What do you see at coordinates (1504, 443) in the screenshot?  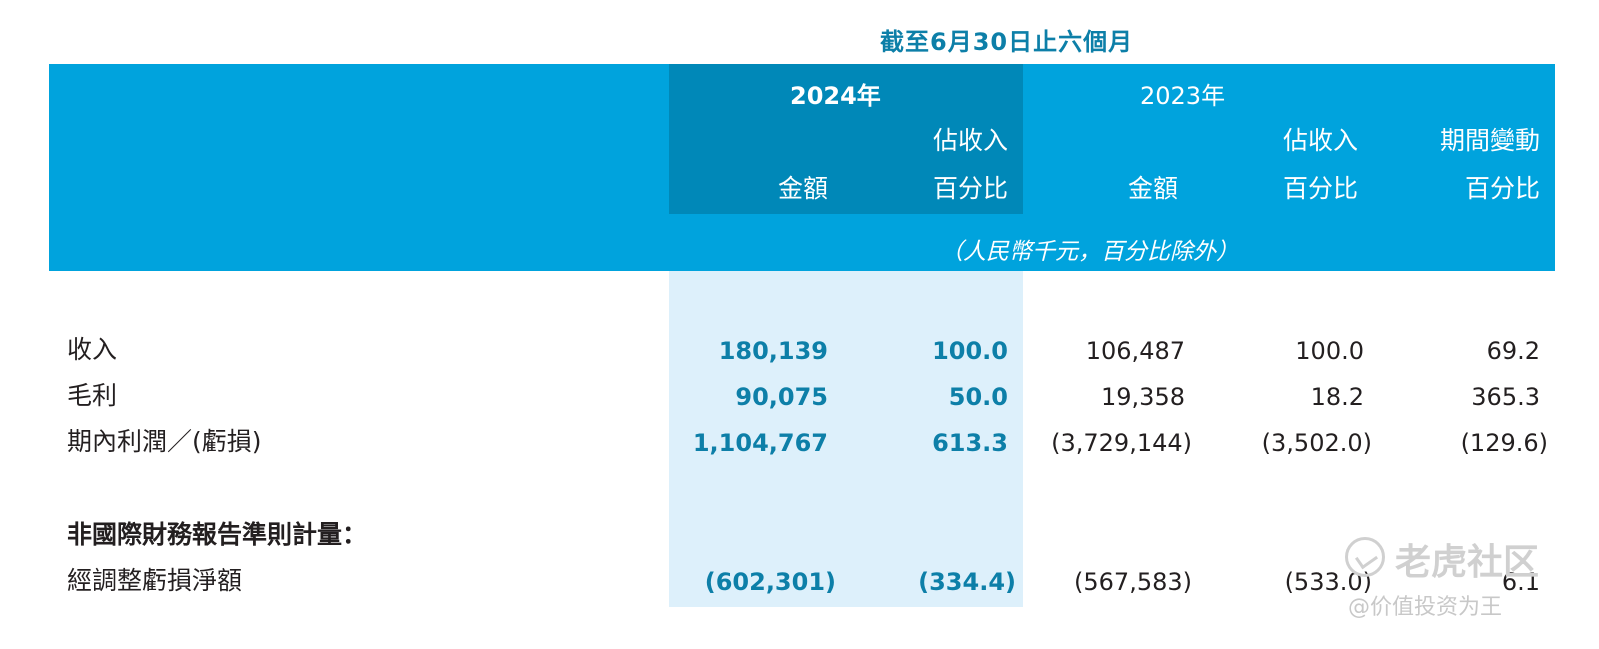 I see `cell-profit-loss-change: (129.6)` at bounding box center [1504, 443].